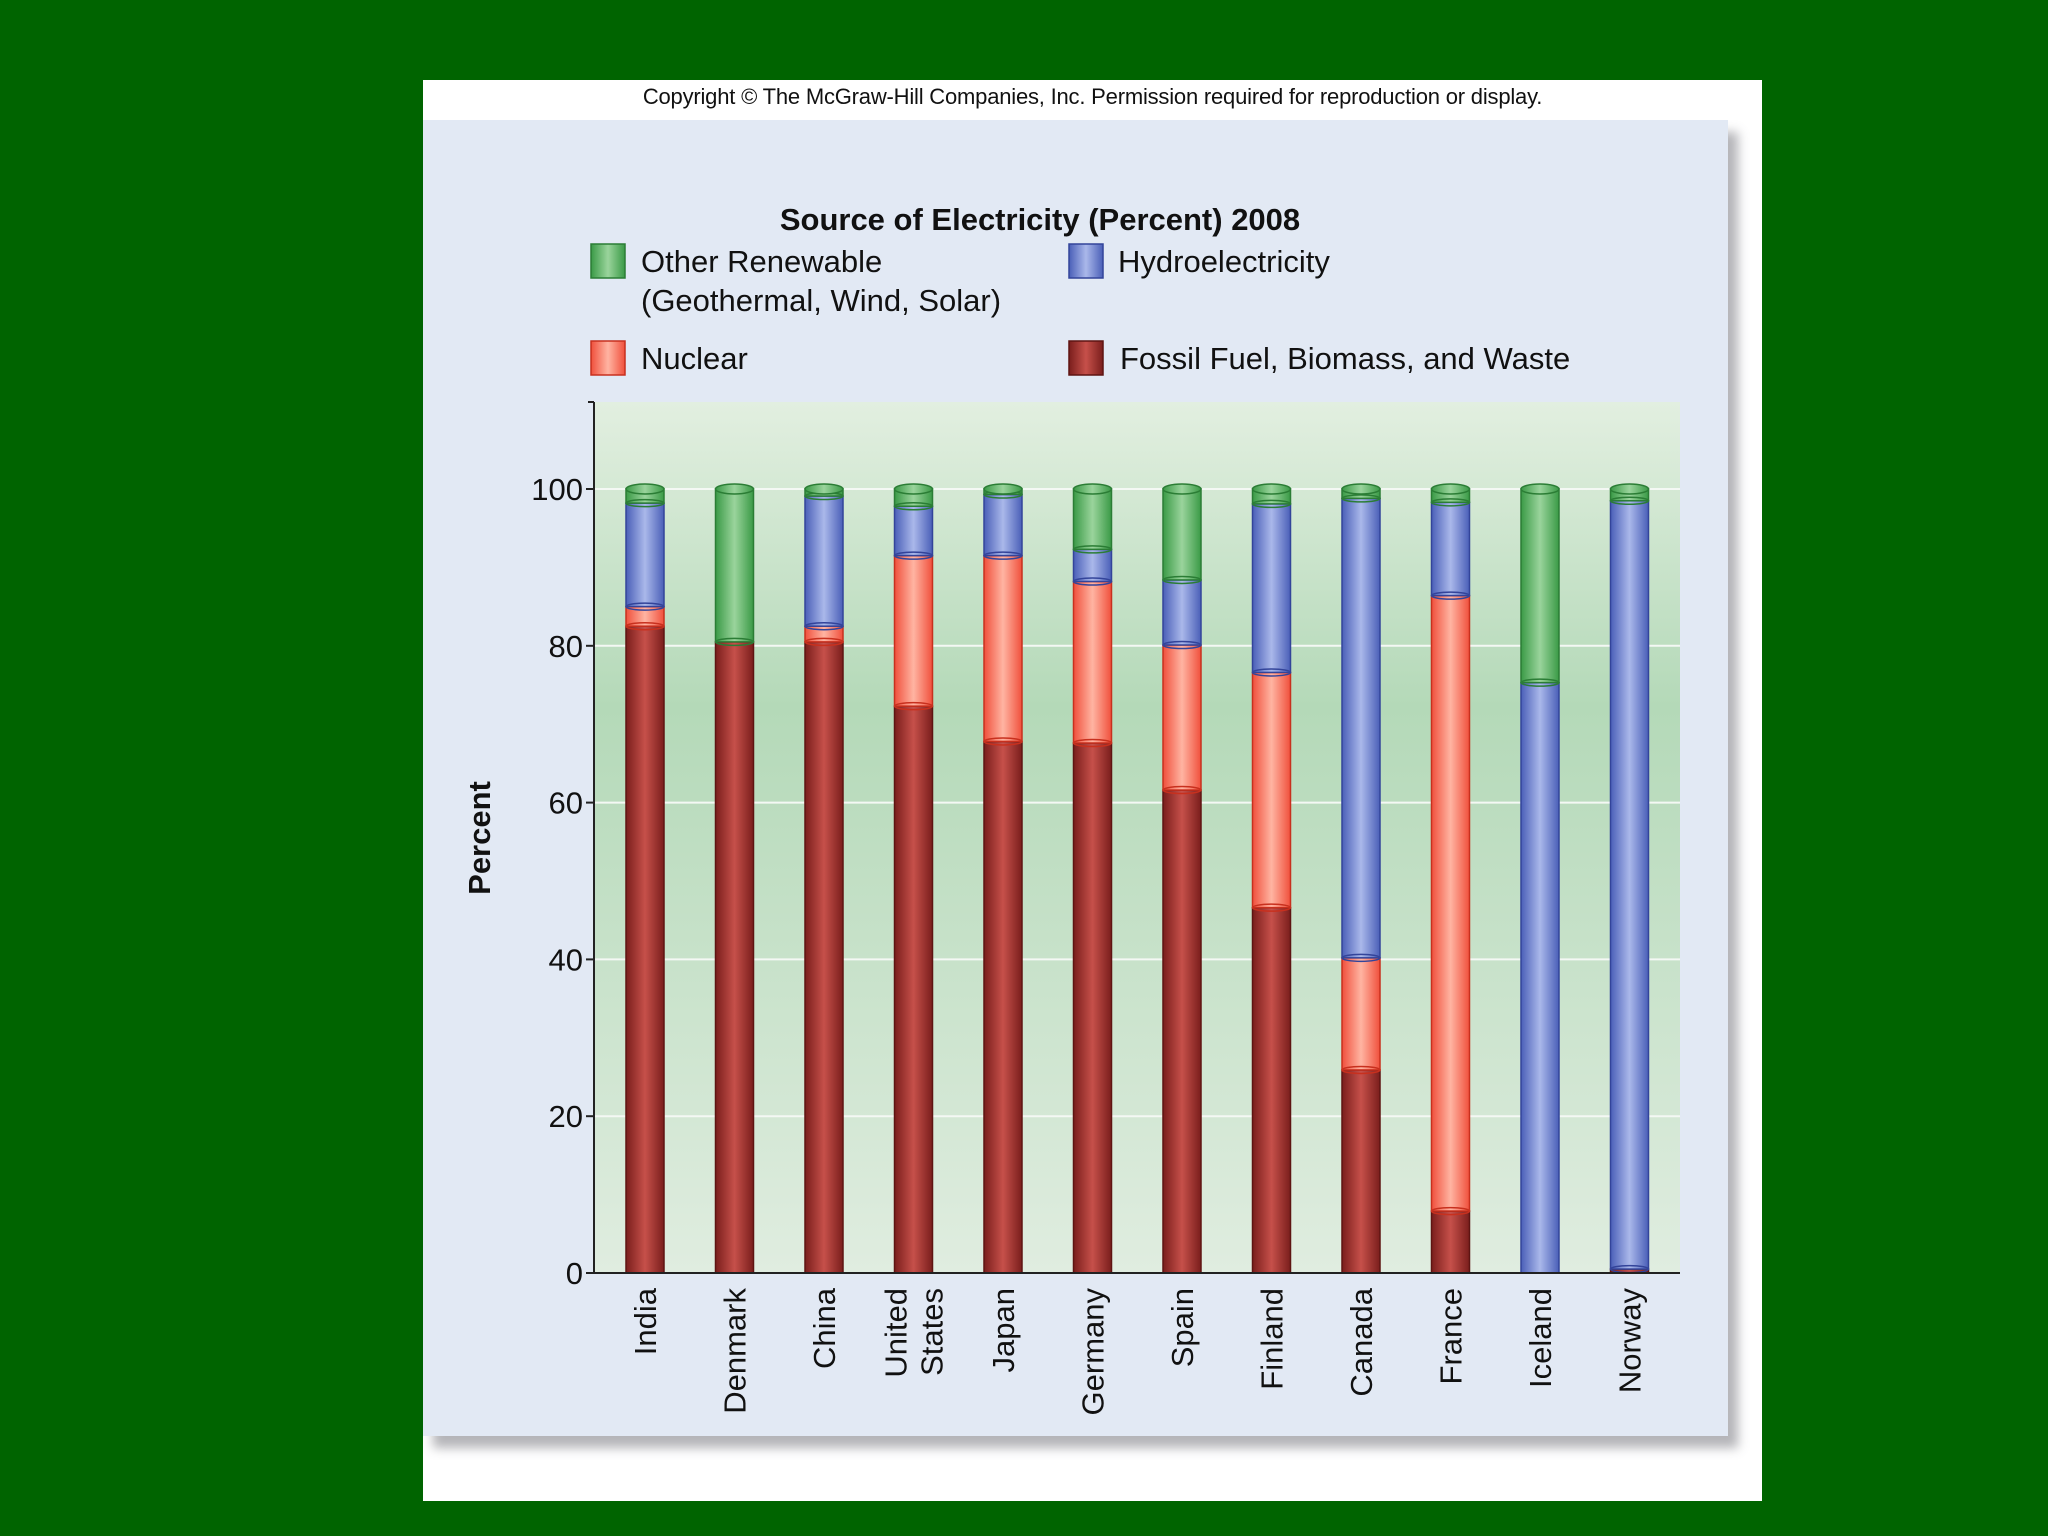 This screenshot has height=1536, width=2048. What do you see at coordinates (557, 489) in the screenshot?
I see `y-tick-label: 100` at bounding box center [557, 489].